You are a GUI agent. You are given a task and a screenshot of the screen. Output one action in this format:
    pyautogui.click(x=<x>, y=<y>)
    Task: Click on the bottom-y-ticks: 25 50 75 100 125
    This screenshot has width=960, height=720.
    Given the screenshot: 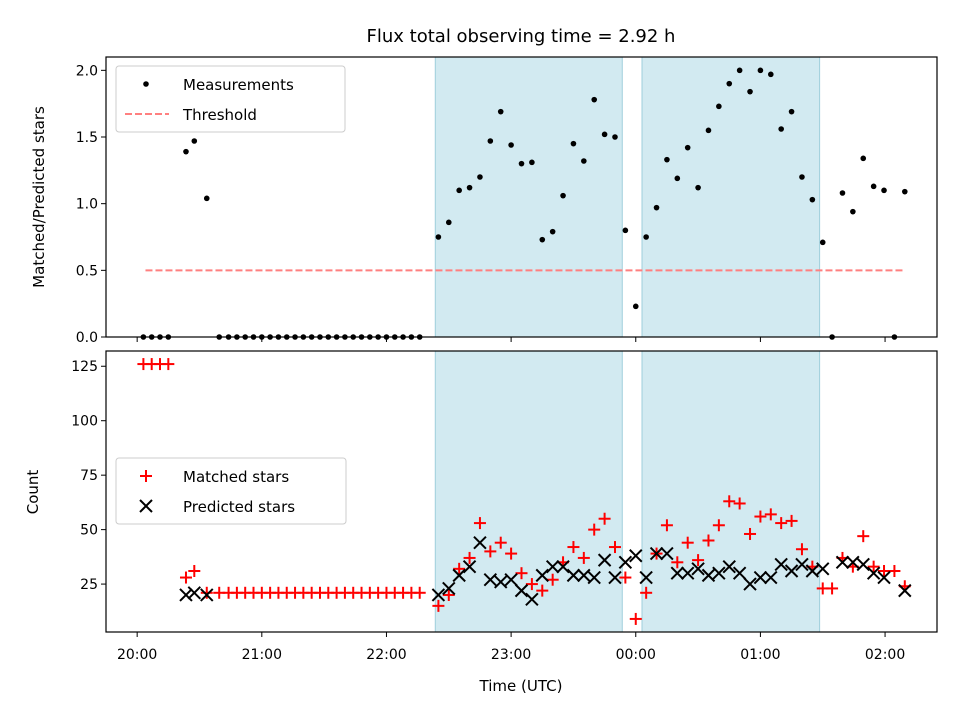 What is the action you would take?
    pyautogui.click(x=88, y=476)
    